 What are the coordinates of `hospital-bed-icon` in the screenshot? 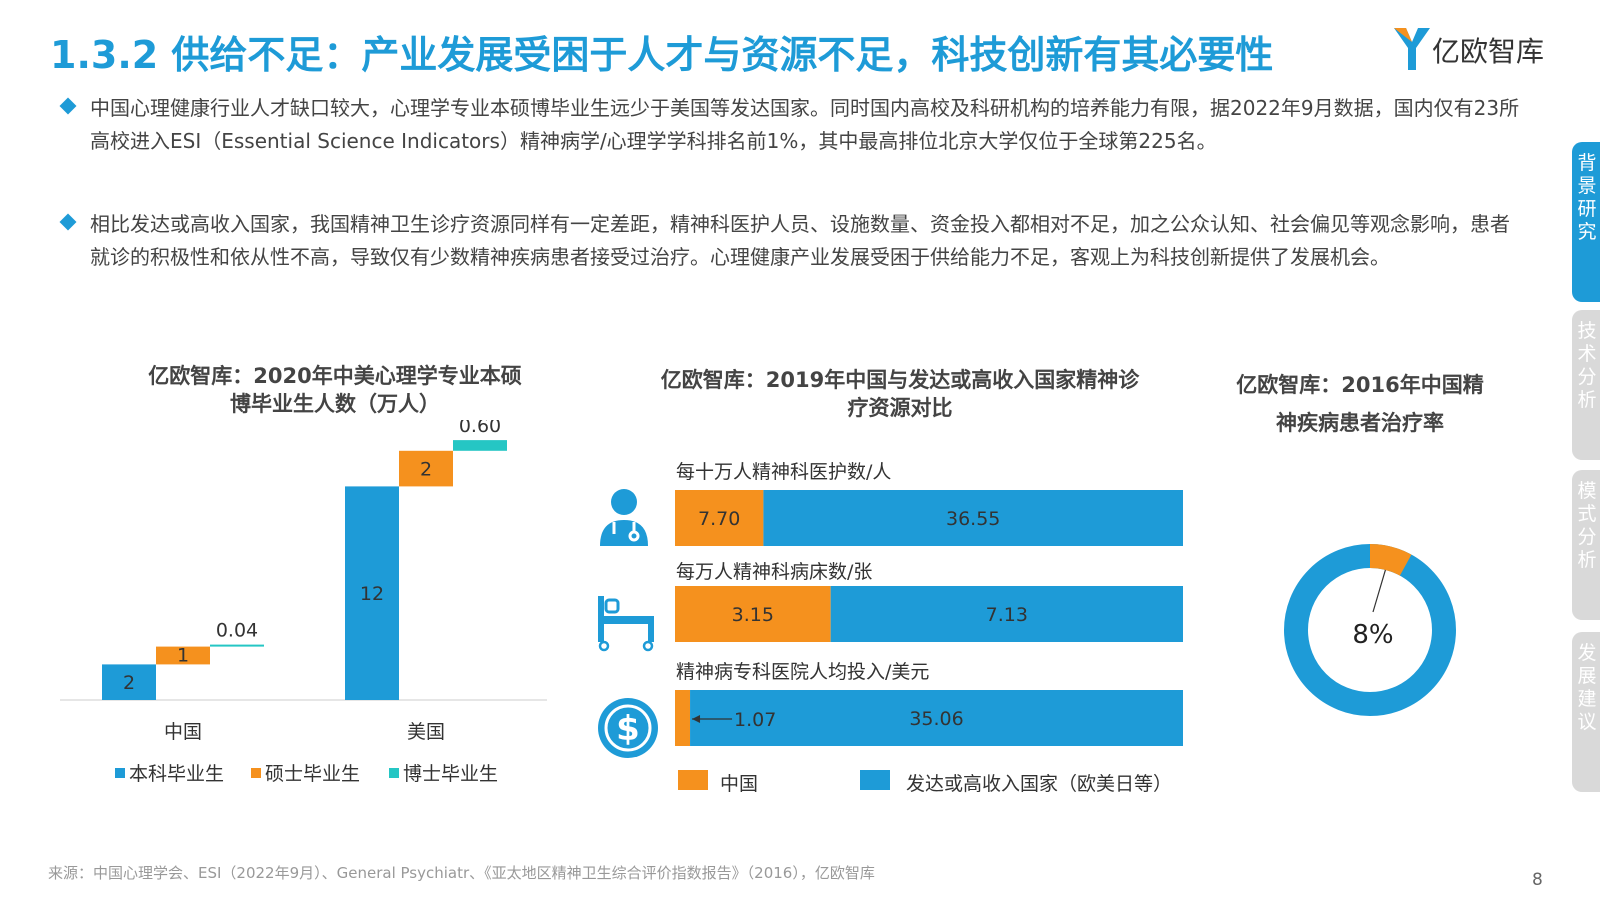 It's located at (626, 624).